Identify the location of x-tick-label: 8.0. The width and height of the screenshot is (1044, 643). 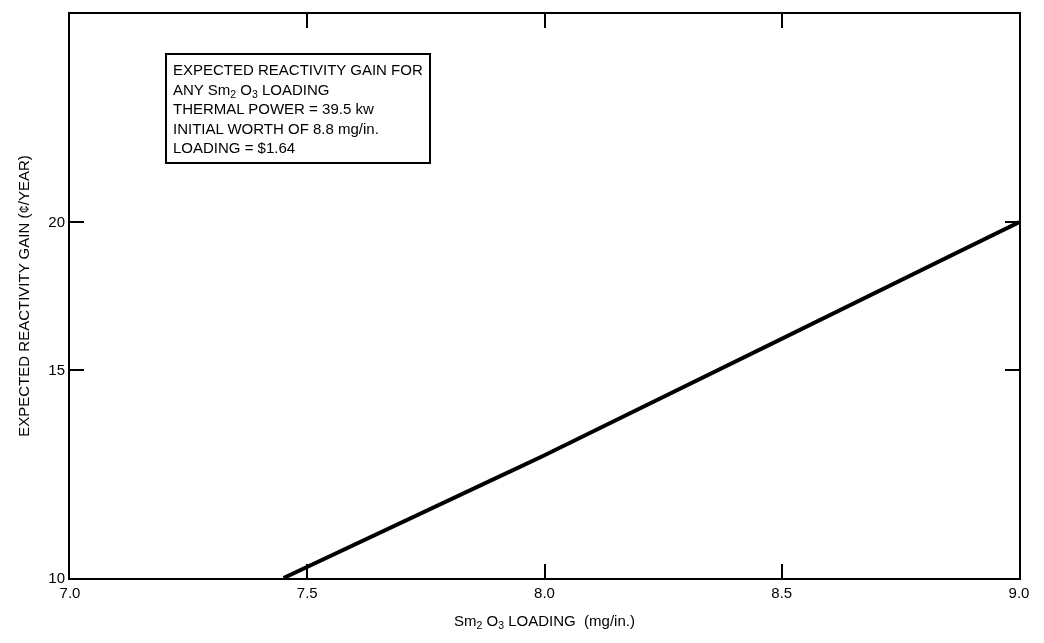
(544, 592).